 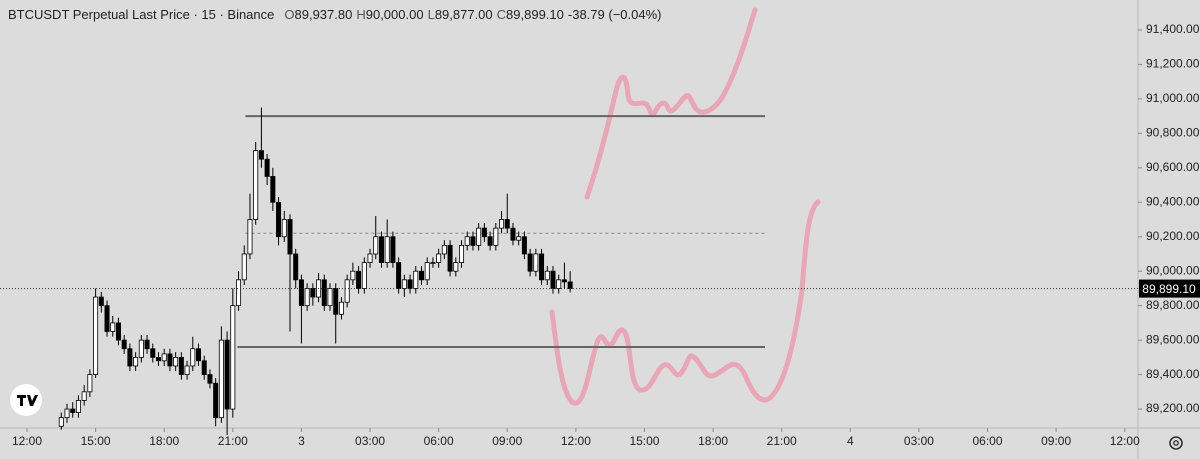 What do you see at coordinates (1173, 339) in the screenshot?
I see `y-tick-label: 89,600.00` at bounding box center [1173, 339].